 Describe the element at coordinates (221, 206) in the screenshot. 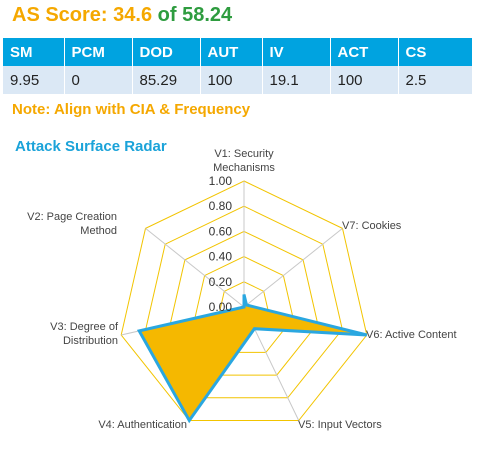

I see `radar-tick-label: 0.80` at that location.